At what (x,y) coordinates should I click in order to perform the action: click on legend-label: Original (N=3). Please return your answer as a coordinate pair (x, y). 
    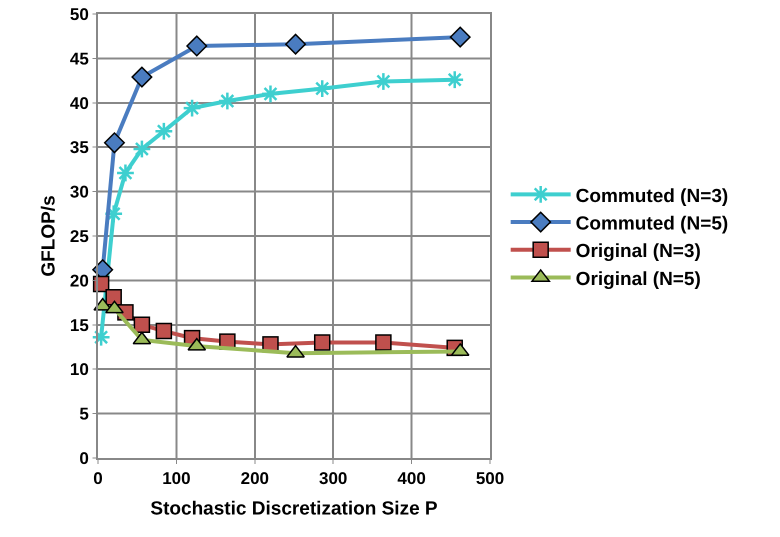
    Looking at the image, I should click on (638, 251).